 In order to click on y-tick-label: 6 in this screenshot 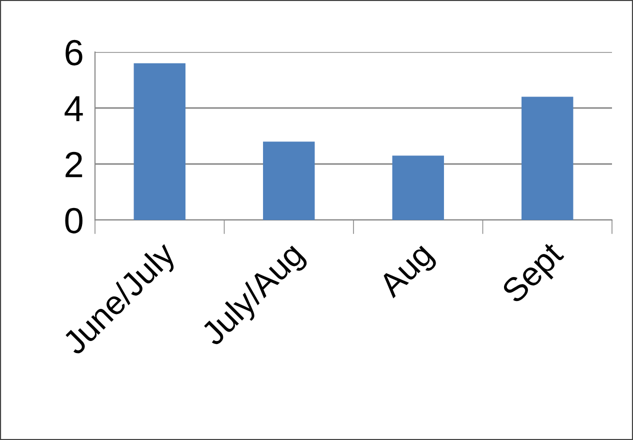, I will do `click(74, 53)`.